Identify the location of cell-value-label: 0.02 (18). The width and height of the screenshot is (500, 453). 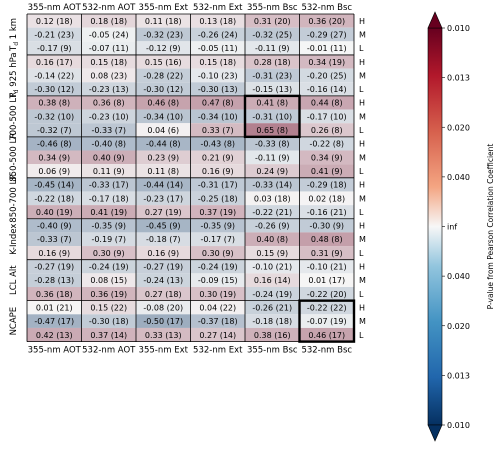
(326, 198).